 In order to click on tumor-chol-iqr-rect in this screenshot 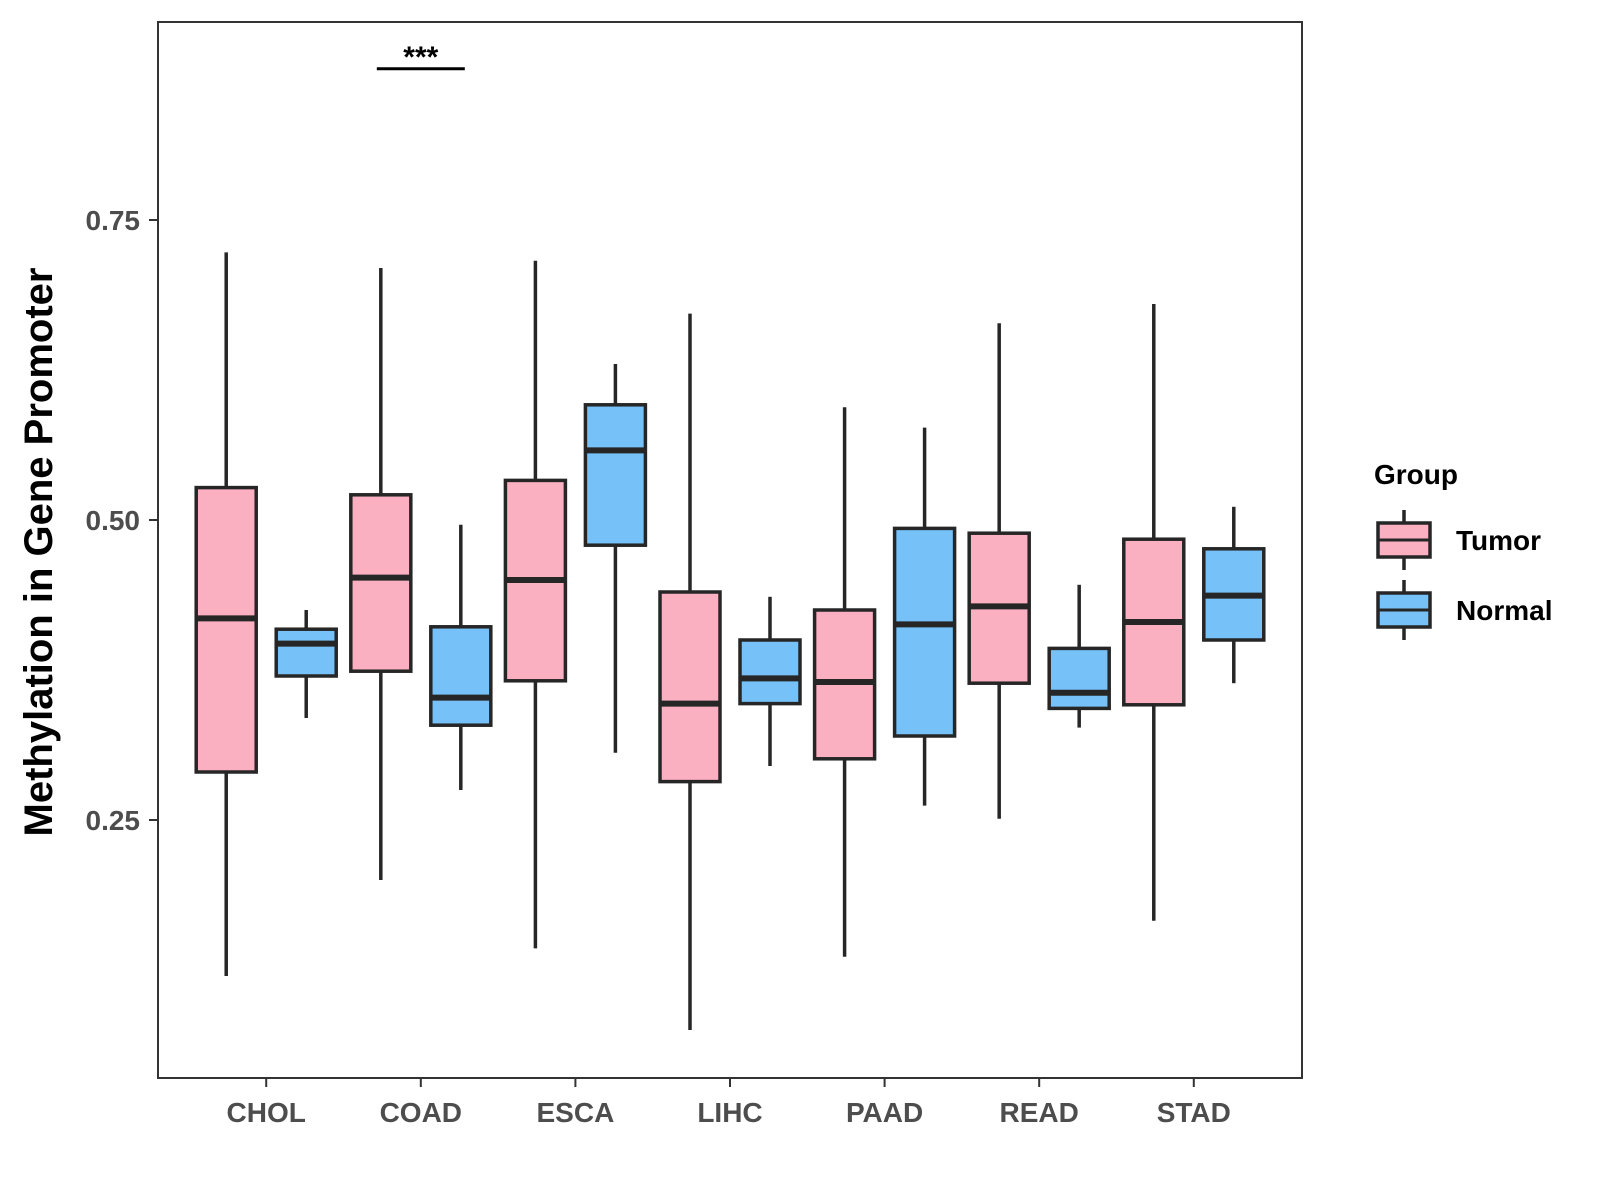, I will do `click(226, 629)`.